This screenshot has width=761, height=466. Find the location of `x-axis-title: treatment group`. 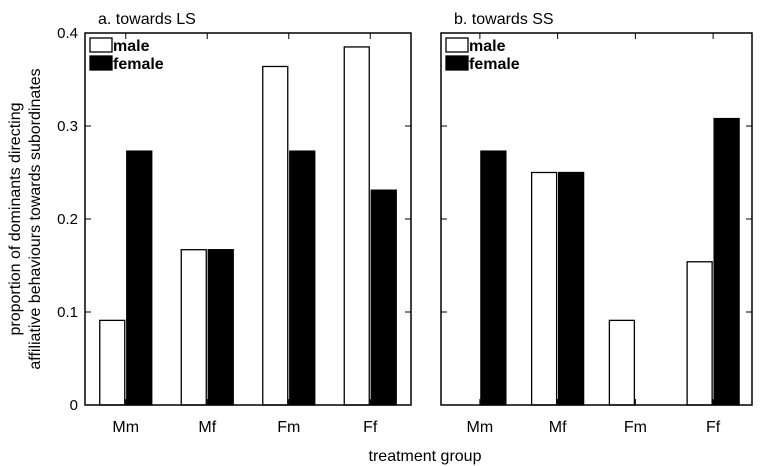

x-axis-title: treatment group is located at coordinates (425, 456).